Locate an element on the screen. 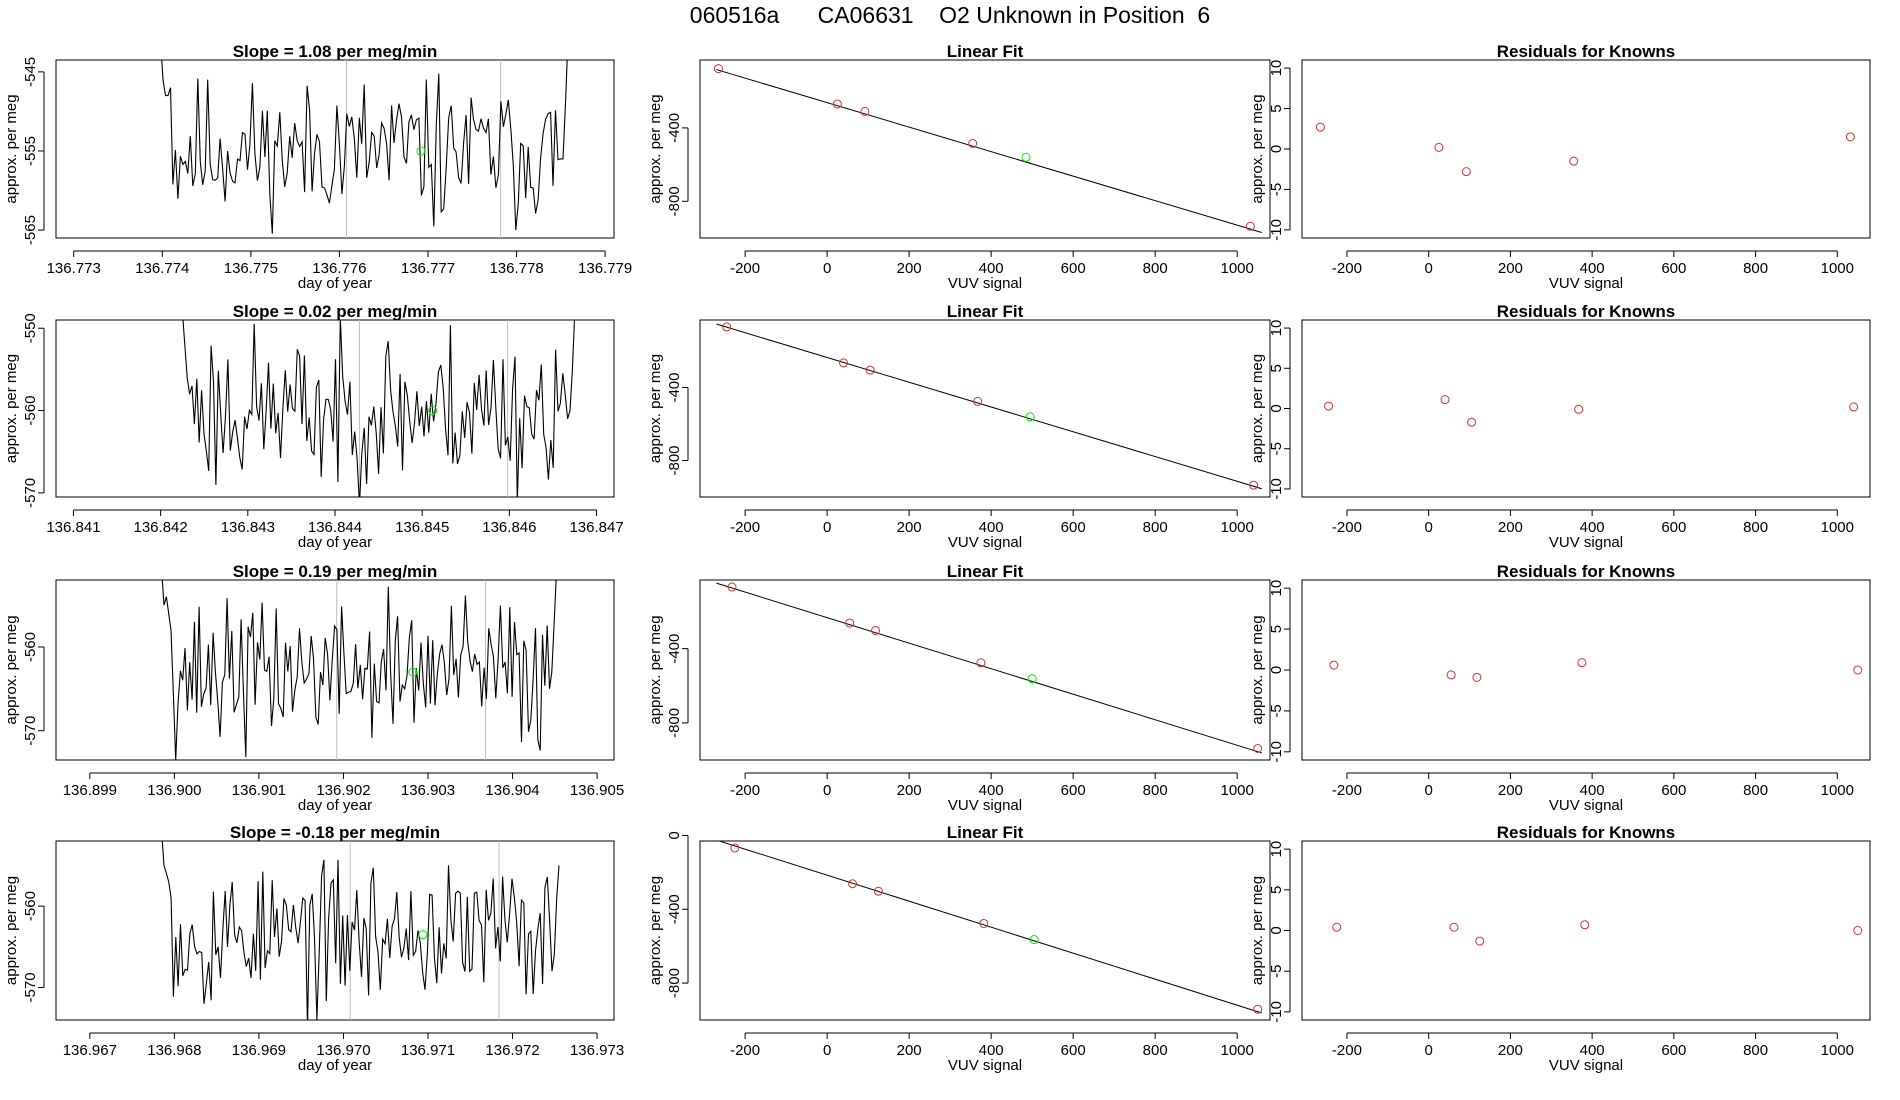 This screenshot has height=1100, width=1900. x-tick-label: 136.841 is located at coordinates (73, 527).